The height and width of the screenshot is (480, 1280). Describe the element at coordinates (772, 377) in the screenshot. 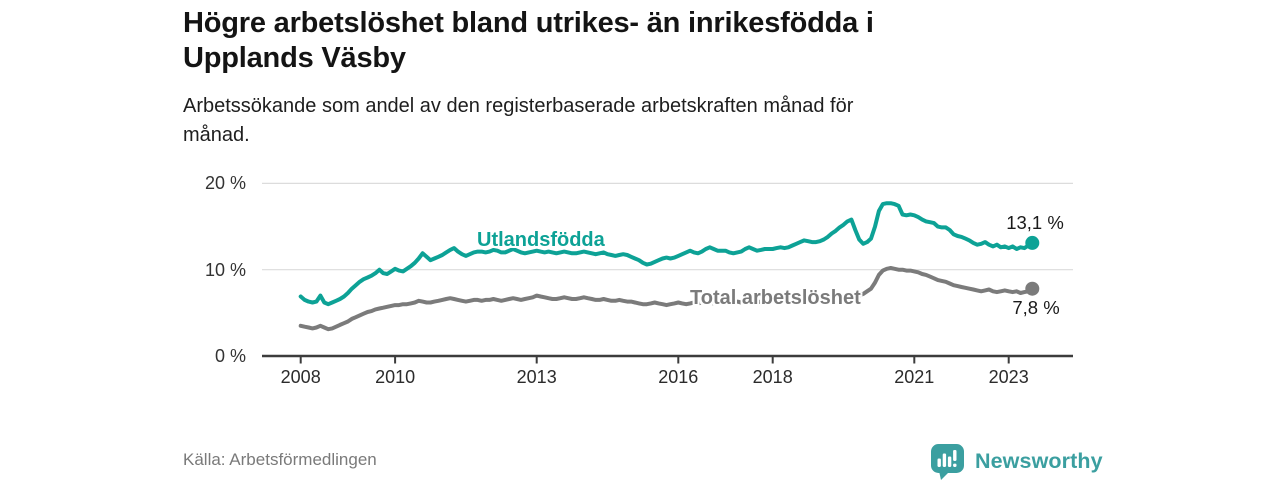

I see `x-axis-label: 2018` at that location.